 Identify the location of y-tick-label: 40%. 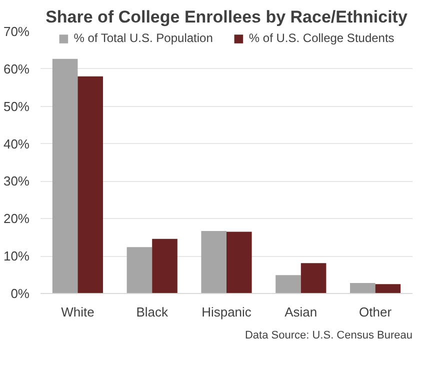
(16, 144).